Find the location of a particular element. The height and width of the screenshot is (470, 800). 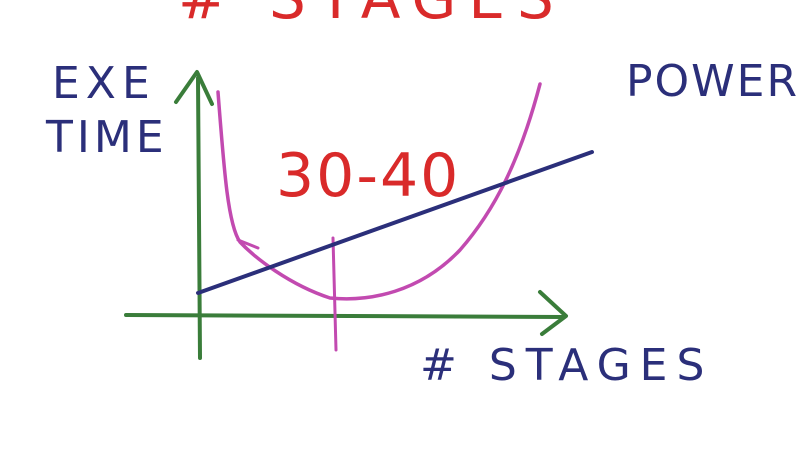

y-axis-label-exe: EXE is located at coordinates (104, 83).